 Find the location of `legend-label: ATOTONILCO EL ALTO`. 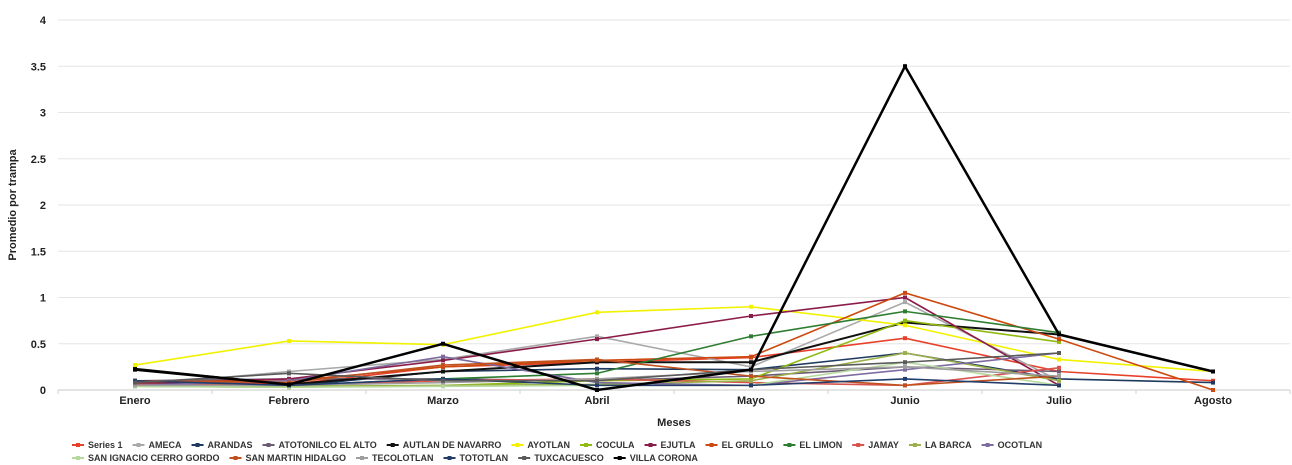

legend-label: ATOTONILCO EL ALTO is located at coordinates (328, 445).